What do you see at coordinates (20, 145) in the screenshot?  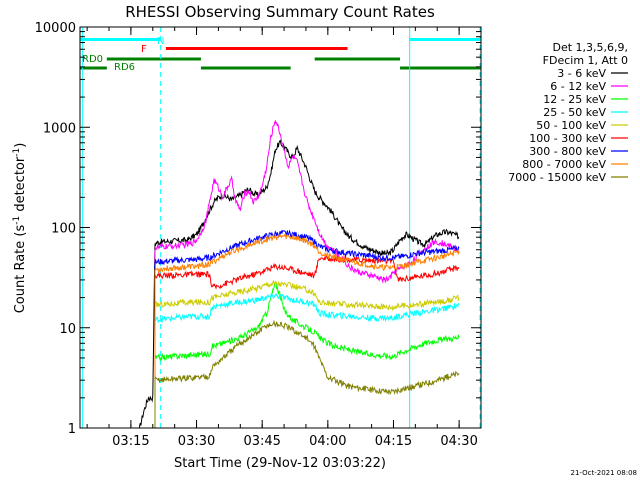 I see `y-axis-label-part-3: )` at bounding box center [20, 145].